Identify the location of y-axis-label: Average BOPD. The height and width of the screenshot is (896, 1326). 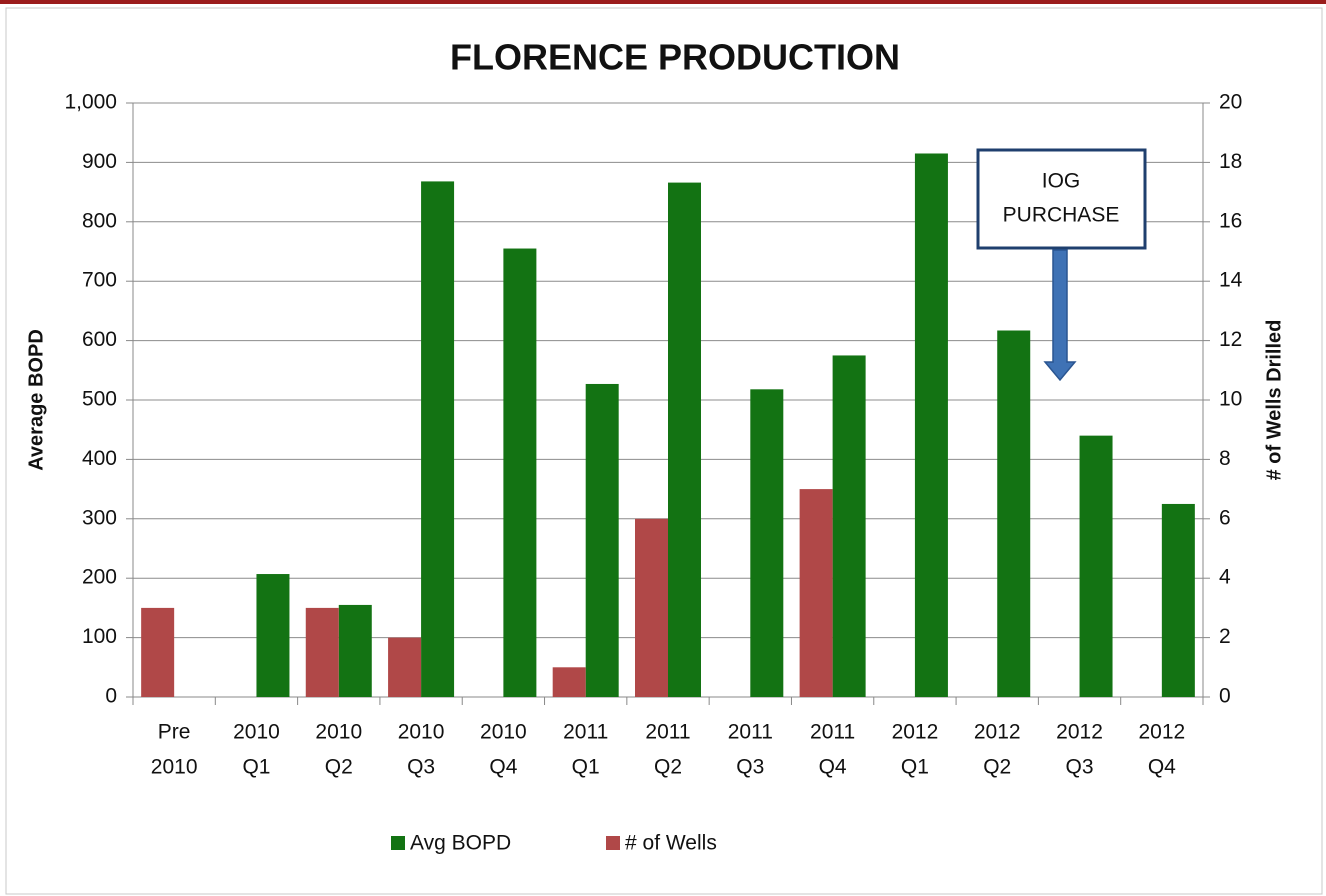
(36, 400).